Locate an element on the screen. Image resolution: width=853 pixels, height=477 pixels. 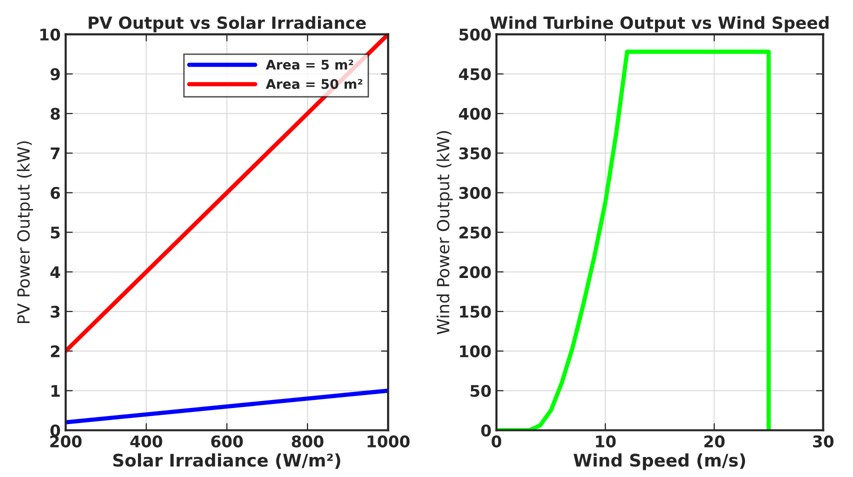
x-axis-title: Solar Irradiance (W/m²) is located at coordinates (226, 461).